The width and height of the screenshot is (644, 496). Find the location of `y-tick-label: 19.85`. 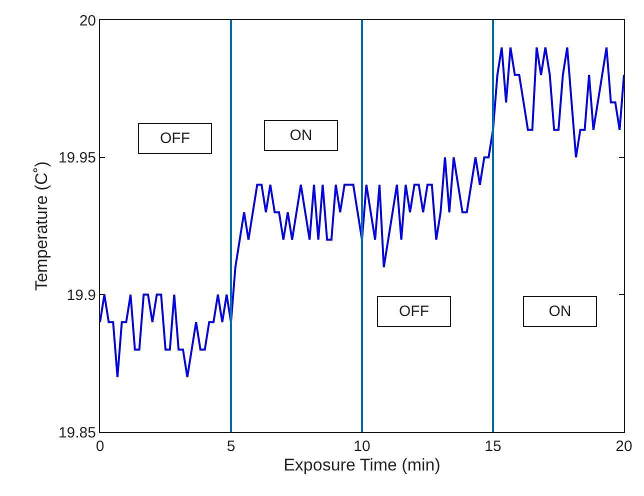

y-tick-label: 19.85 is located at coordinates (77, 433).